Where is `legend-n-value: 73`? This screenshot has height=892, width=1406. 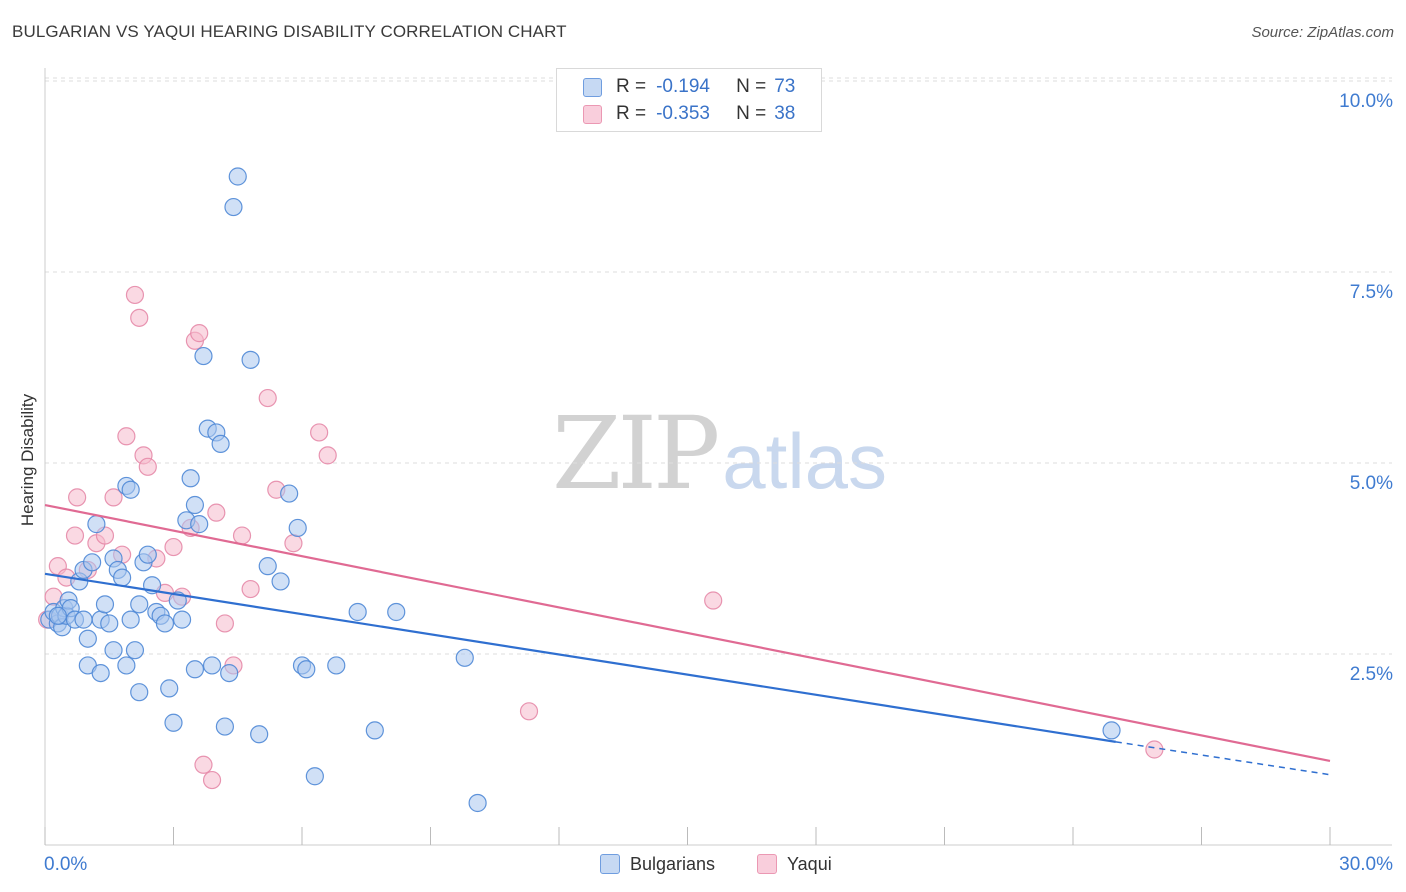 legend-n-value: 73 is located at coordinates (785, 86).